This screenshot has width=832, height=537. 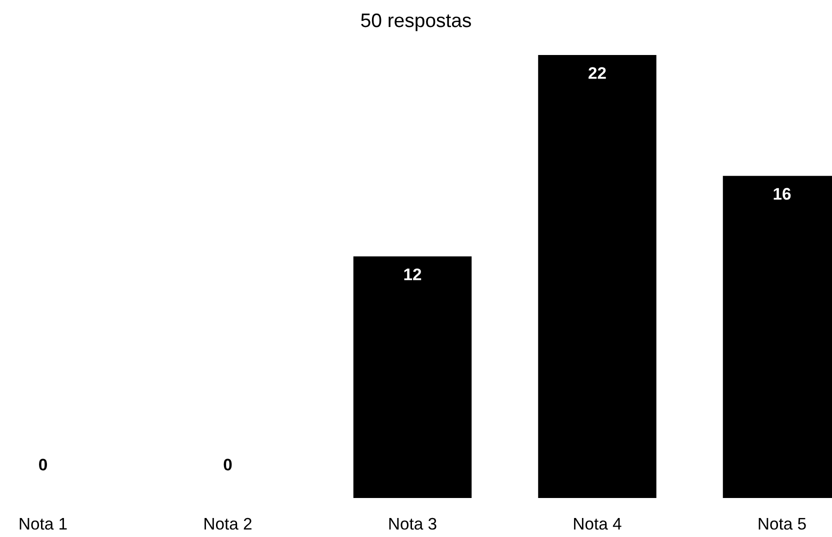 What do you see at coordinates (782, 194) in the screenshot?
I see `data-label: 16` at bounding box center [782, 194].